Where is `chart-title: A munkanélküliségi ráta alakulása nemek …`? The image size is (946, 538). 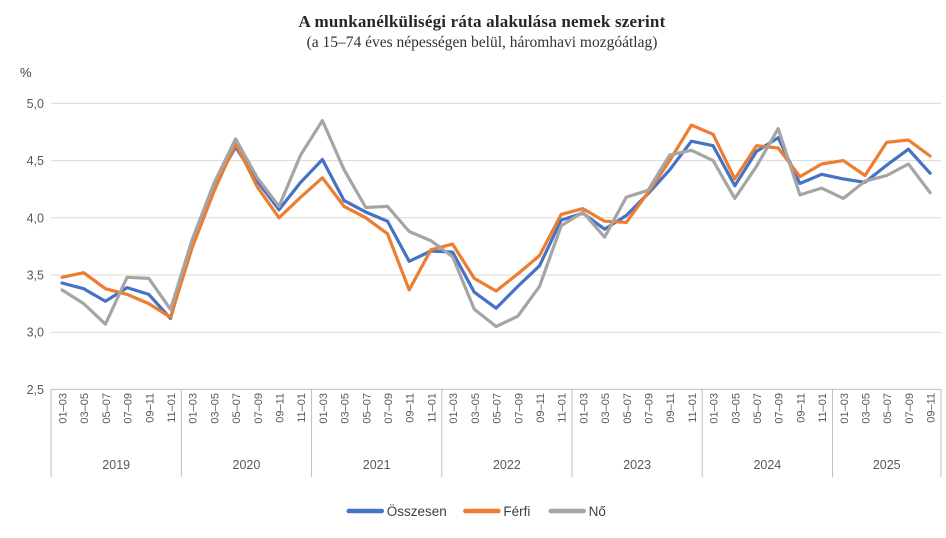
chart-title: A munkanélküliségi ráta alakulása nemek … is located at coordinates (482, 21).